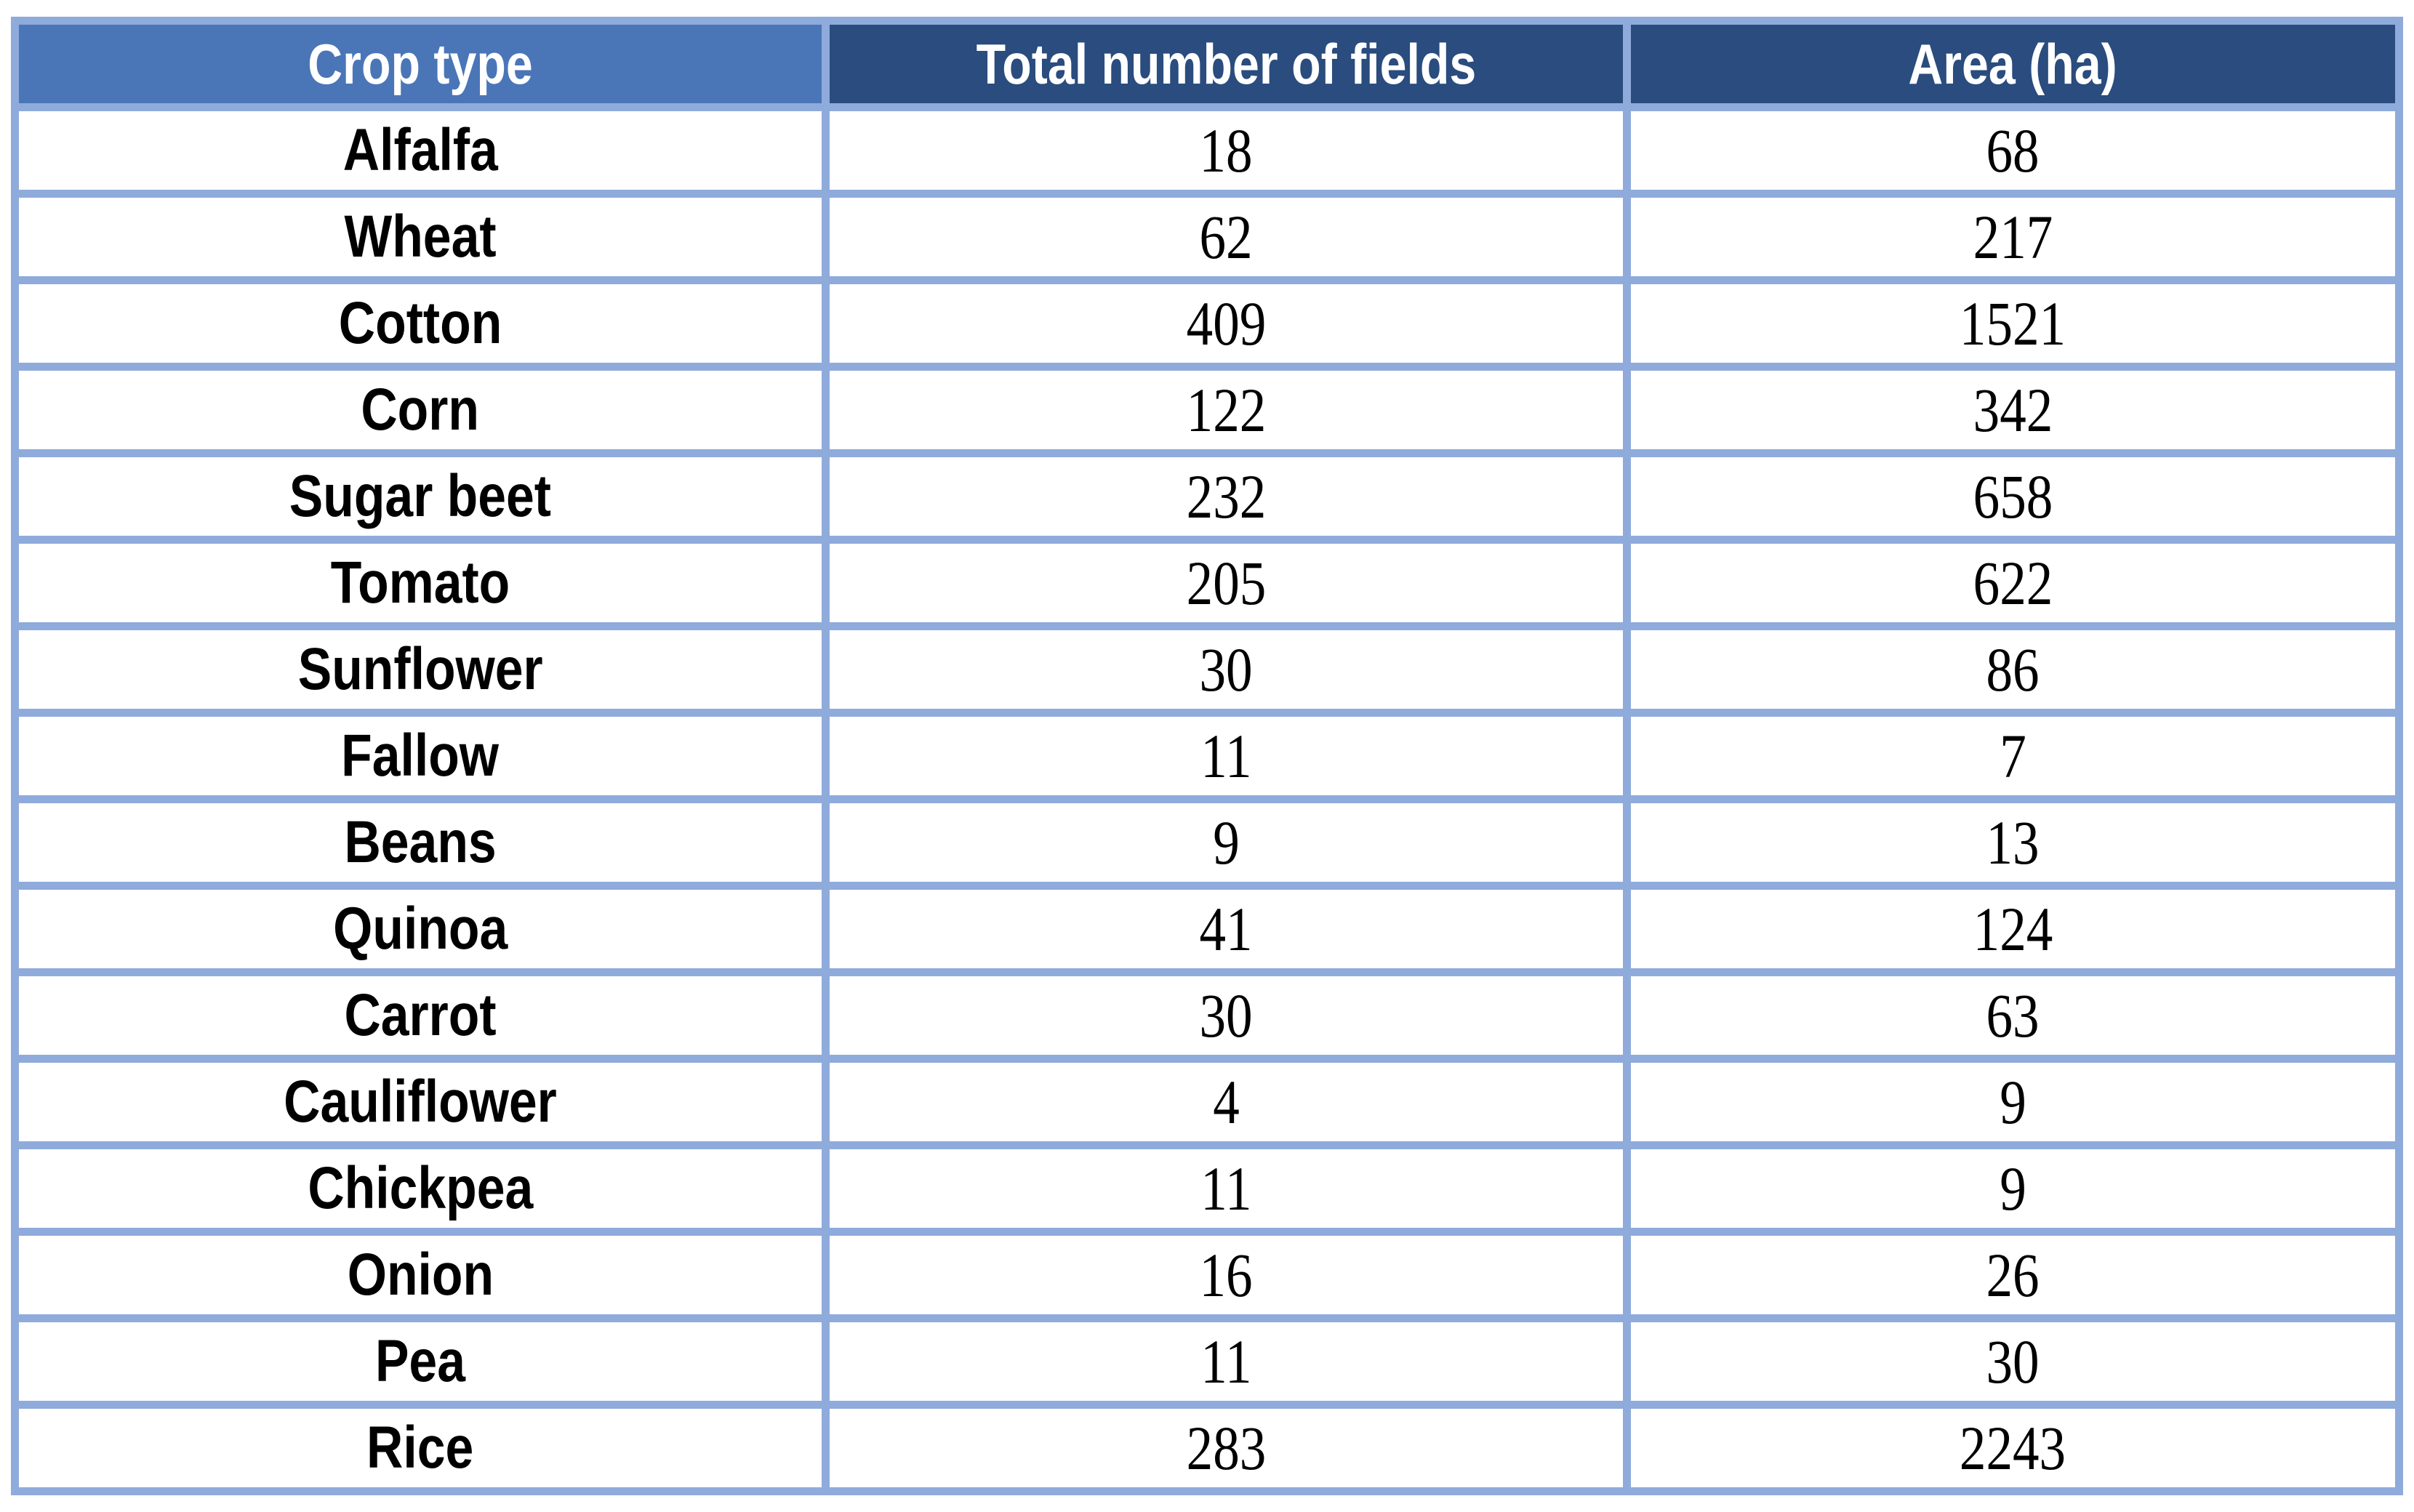  I want to click on table-row: Onion 16 26, so click(1207, 1275).